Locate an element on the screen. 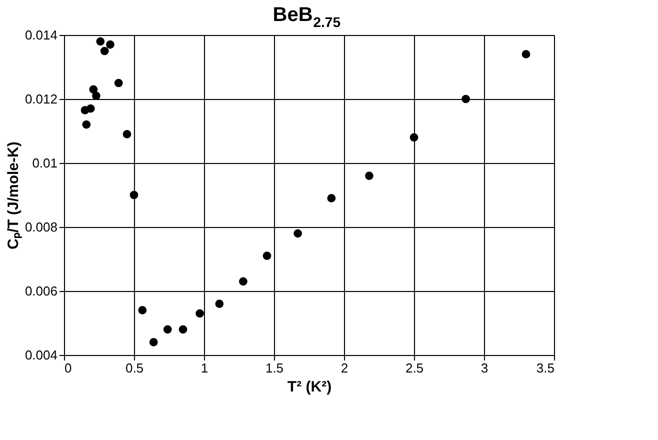 The image size is (658, 440). y-tick-label: 0.004 is located at coordinates (41, 355).